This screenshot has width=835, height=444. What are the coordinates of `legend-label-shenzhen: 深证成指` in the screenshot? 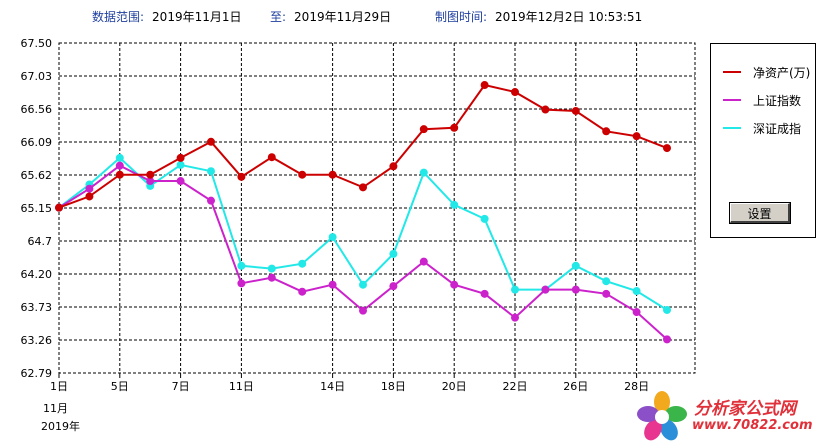 It's located at (777, 129).